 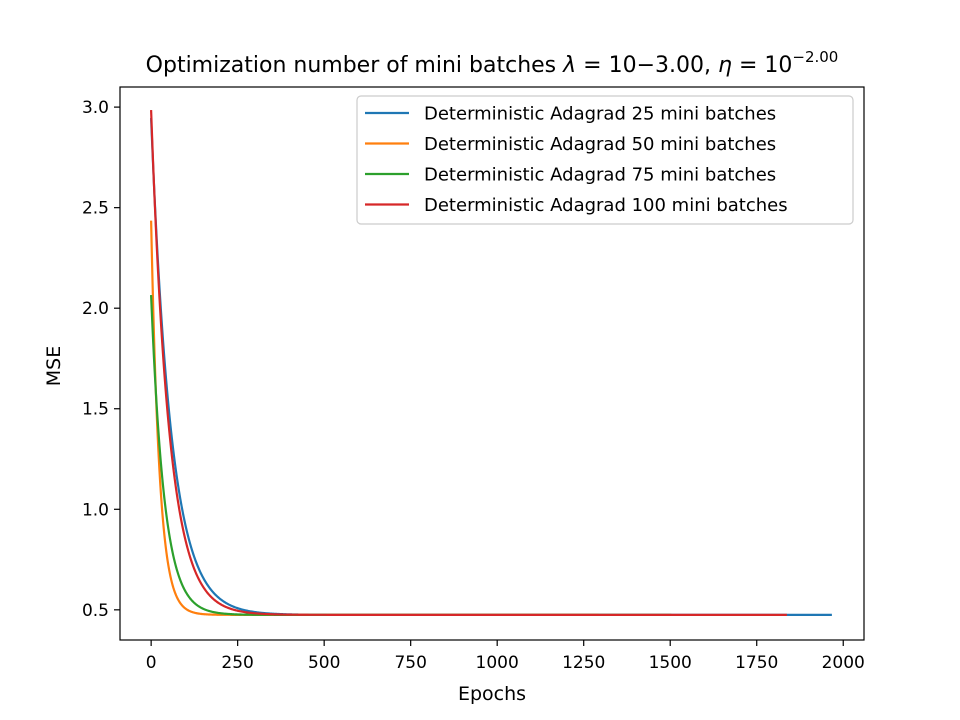 I want to click on title-lambda: λ, so click(x=569, y=65).